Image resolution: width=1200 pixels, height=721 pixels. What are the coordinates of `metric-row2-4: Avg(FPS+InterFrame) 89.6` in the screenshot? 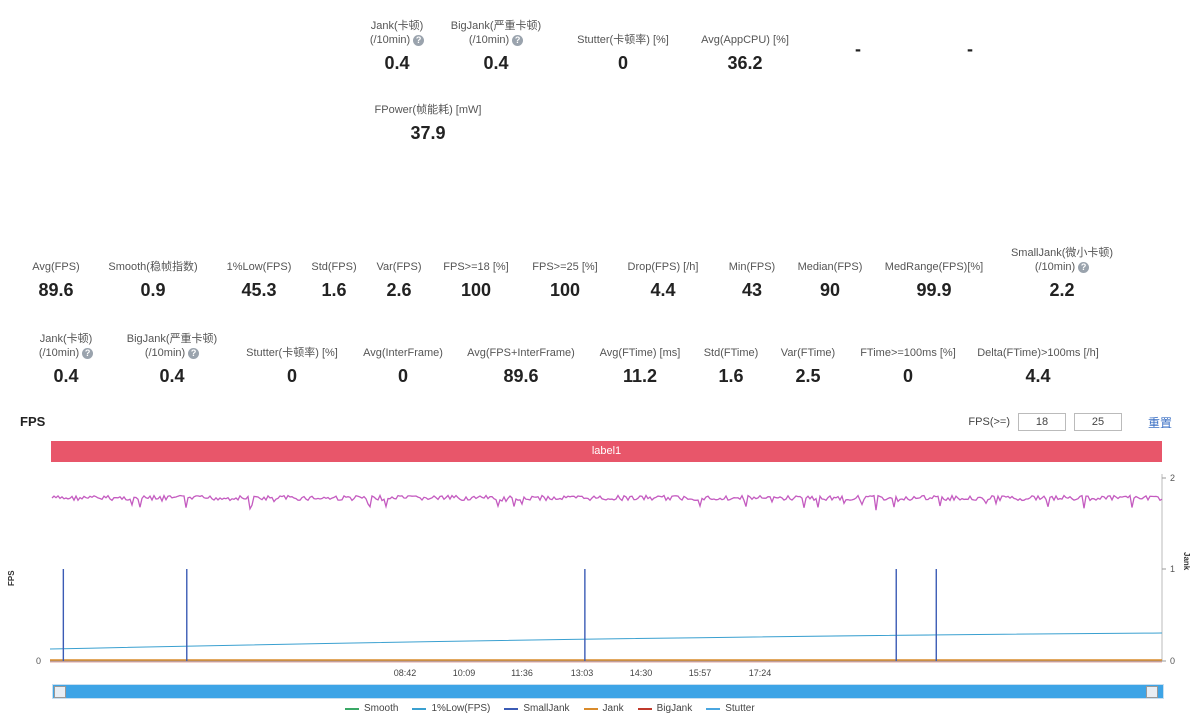 It's located at (521, 366).